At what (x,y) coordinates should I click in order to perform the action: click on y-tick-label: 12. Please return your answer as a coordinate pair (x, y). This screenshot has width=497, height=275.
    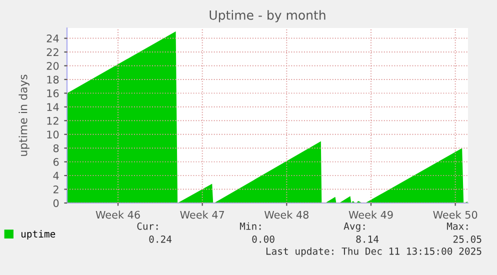
    Looking at the image, I should click on (52, 120).